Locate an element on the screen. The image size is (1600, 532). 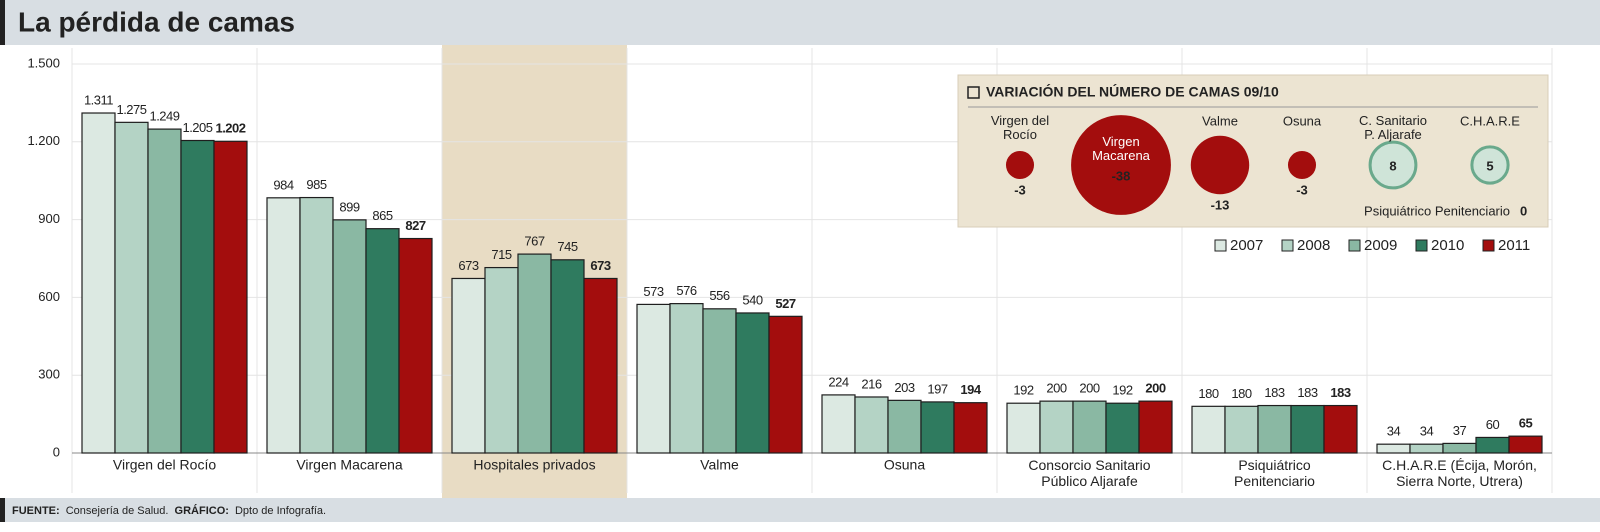
footer-accent is located at coordinates (2, 510).